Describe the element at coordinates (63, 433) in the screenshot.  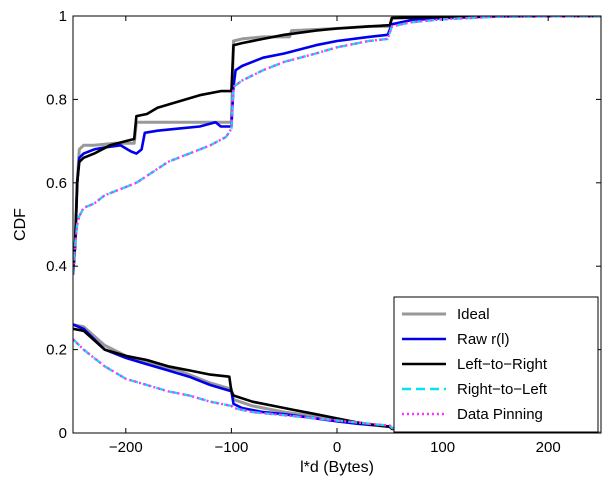
I see `y-tick-label: 0` at that location.